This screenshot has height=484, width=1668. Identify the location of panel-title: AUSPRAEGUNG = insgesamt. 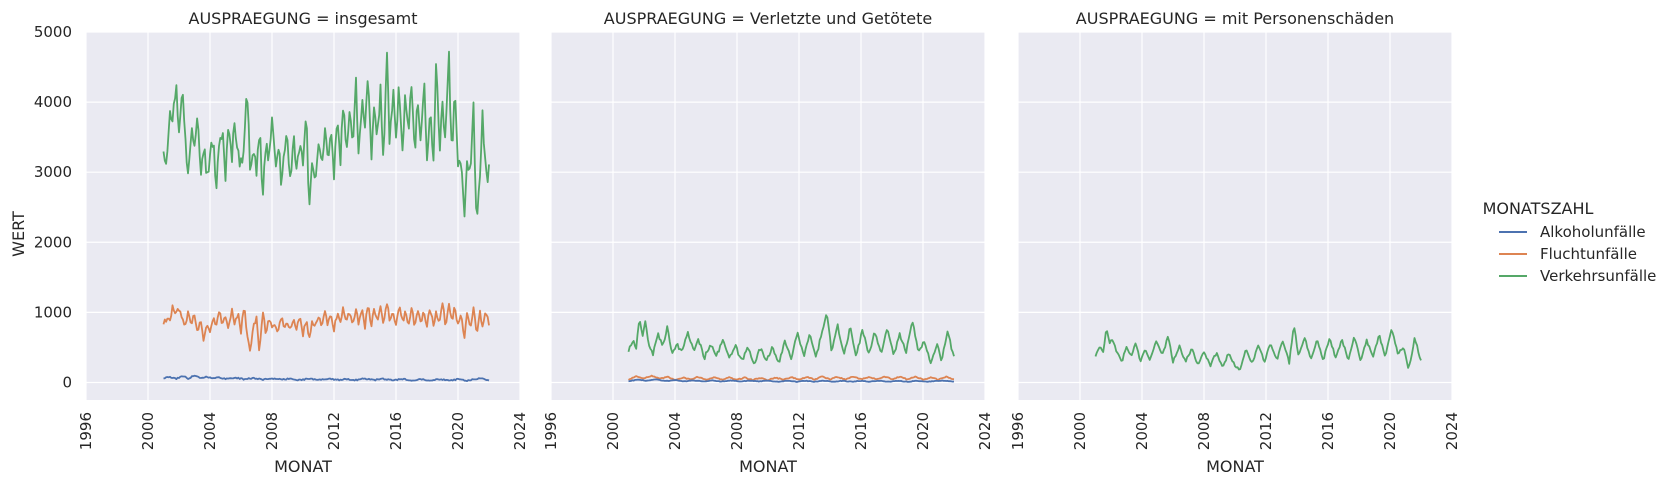
(303, 18).